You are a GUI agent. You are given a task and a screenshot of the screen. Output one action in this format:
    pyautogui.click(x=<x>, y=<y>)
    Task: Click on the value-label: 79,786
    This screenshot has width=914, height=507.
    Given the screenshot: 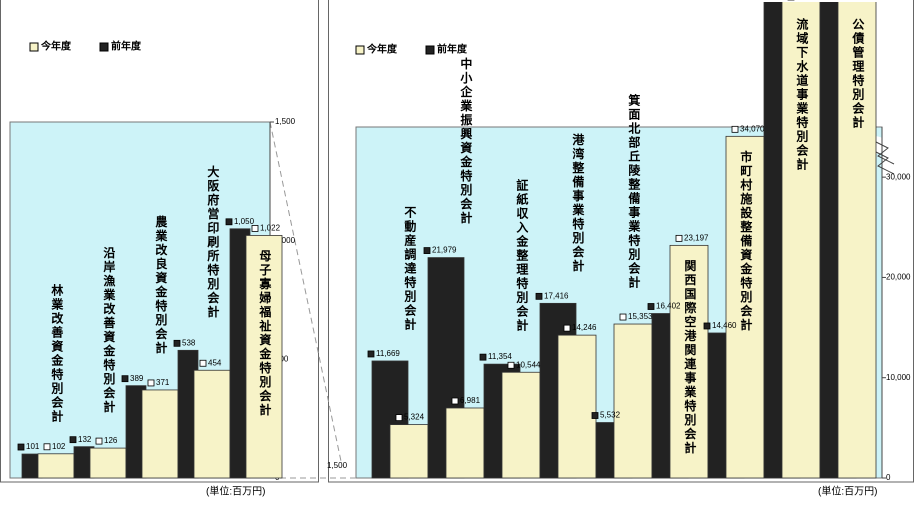 What is the action you would take?
    pyautogui.click(x=808, y=0)
    